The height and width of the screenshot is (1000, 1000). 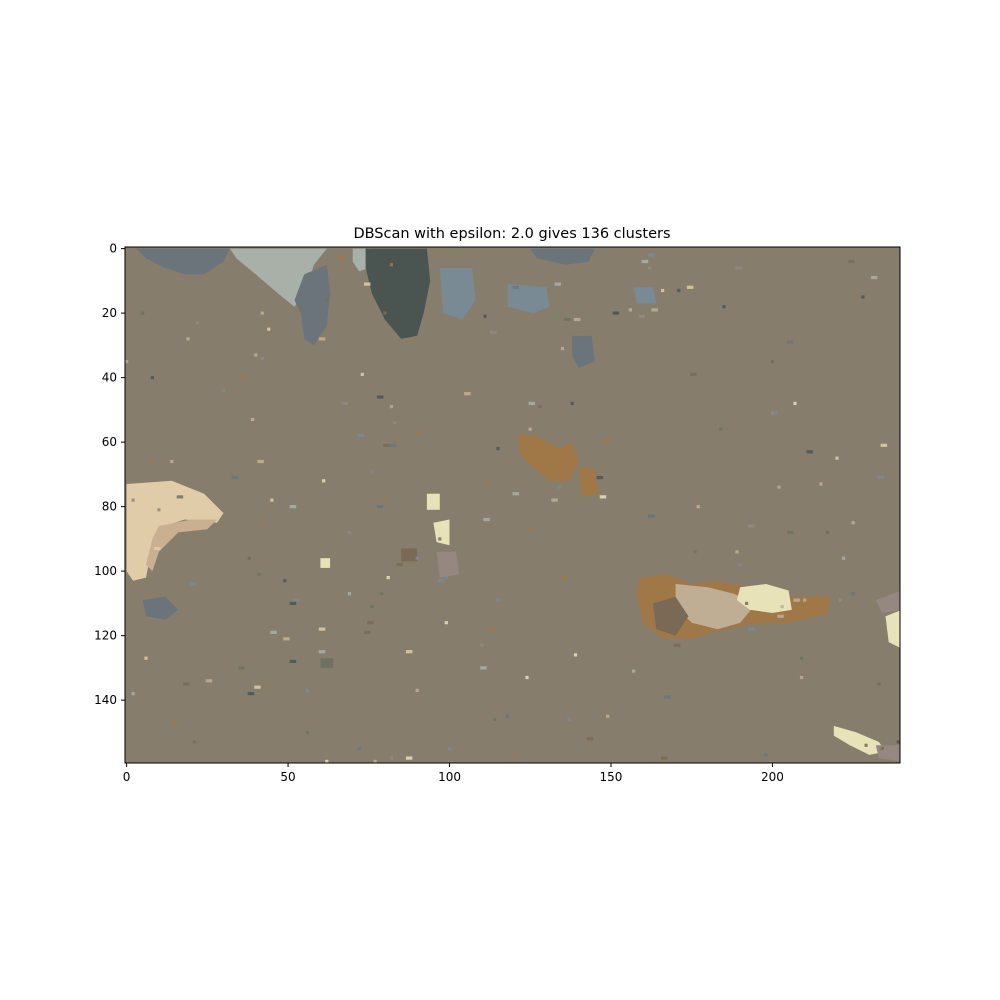 I want to click on y-tick-label: 0, so click(x=113, y=249).